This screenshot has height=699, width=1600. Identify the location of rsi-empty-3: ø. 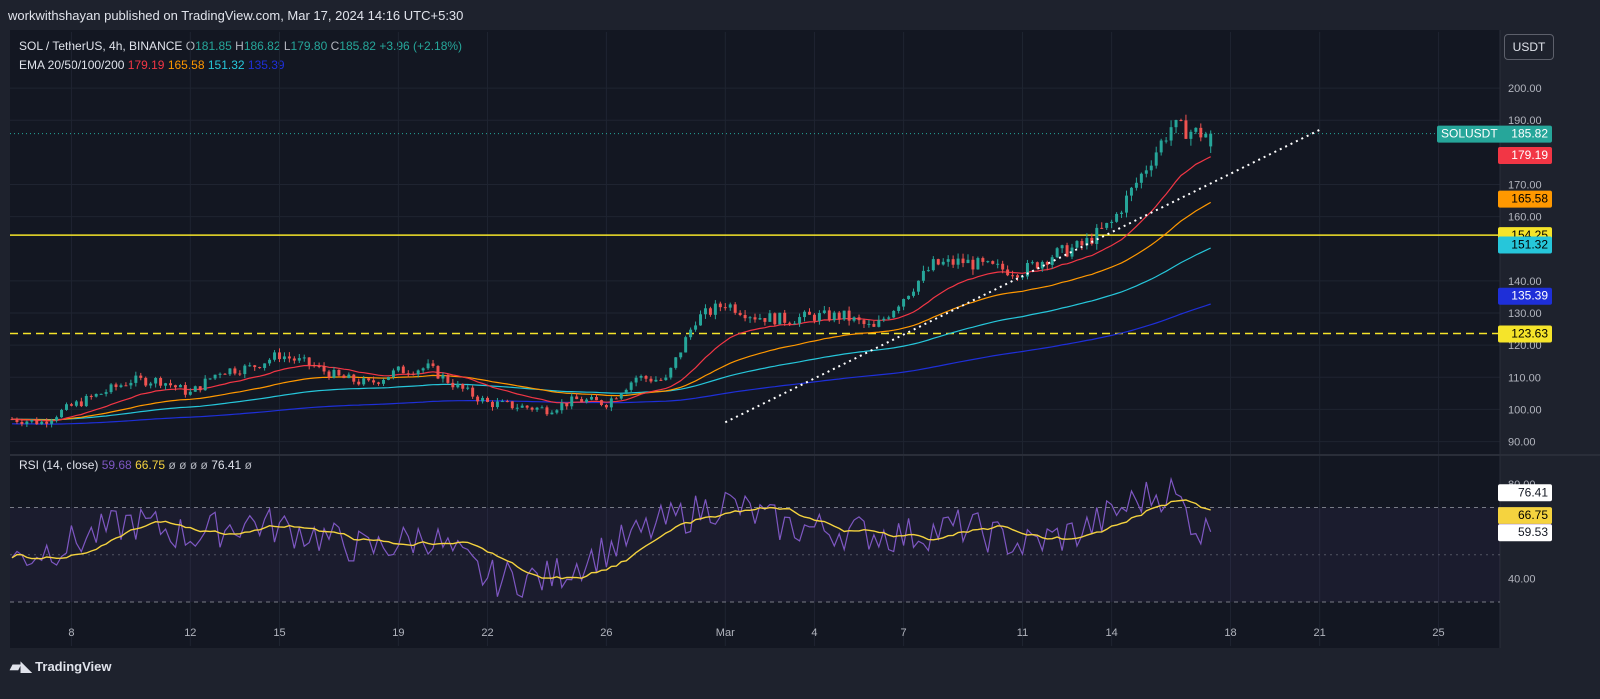
(193, 465).